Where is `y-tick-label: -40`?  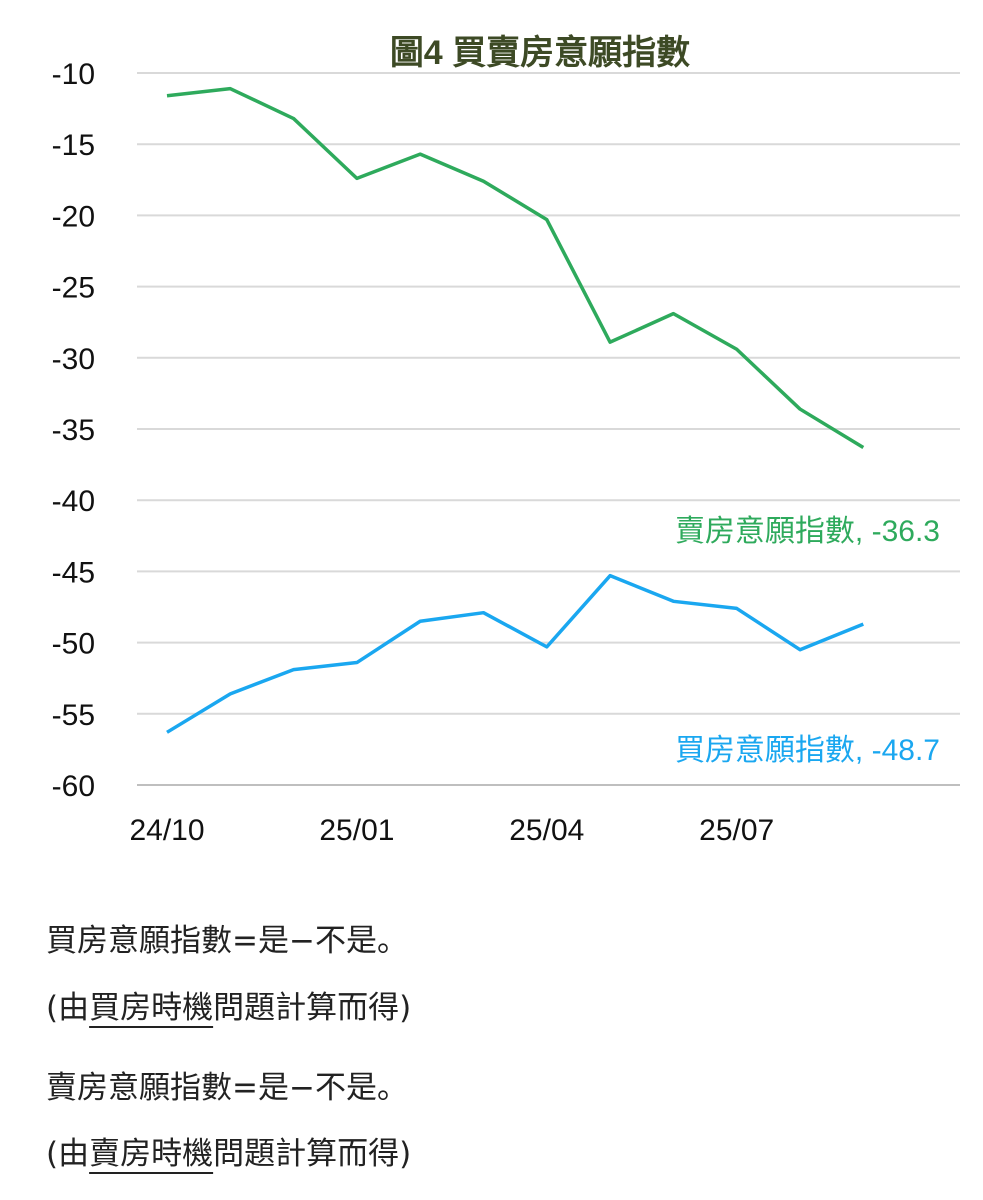
y-tick-label: -40 is located at coordinates (73, 501).